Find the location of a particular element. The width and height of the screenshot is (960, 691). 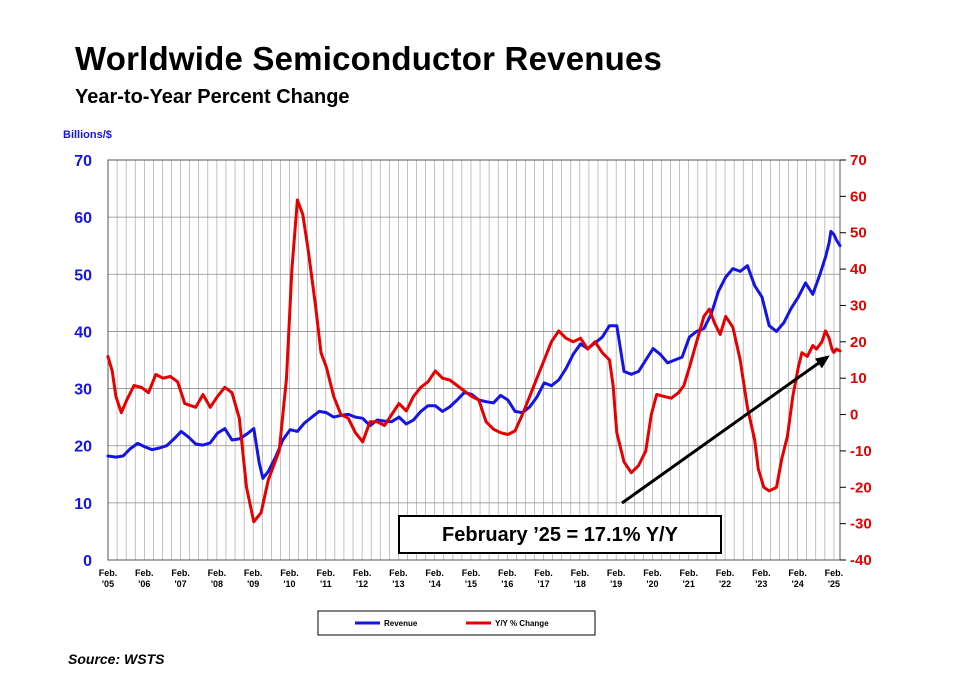

legend-box is located at coordinates (456, 623).